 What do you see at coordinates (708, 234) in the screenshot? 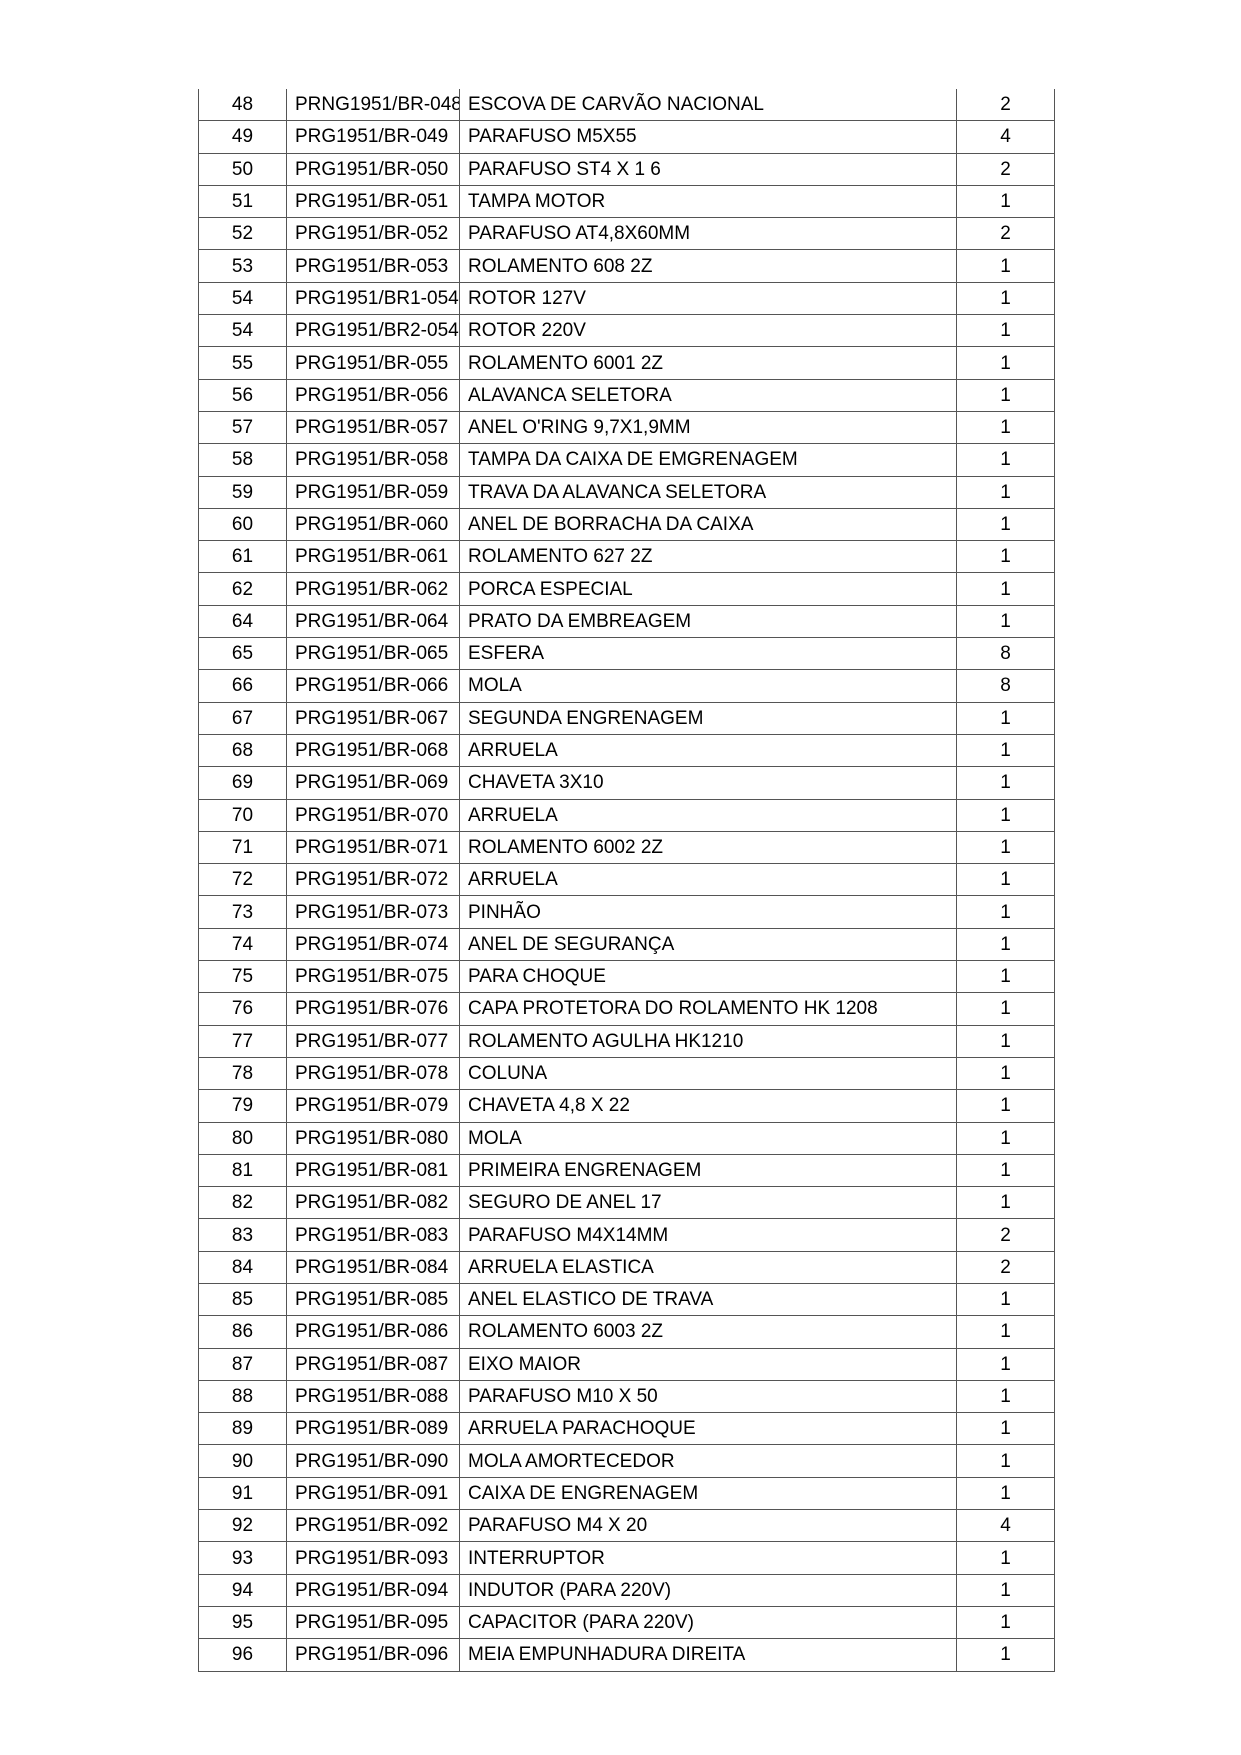
I see `part-description: PARAFUSO AT4,8X60MM` at bounding box center [708, 234].